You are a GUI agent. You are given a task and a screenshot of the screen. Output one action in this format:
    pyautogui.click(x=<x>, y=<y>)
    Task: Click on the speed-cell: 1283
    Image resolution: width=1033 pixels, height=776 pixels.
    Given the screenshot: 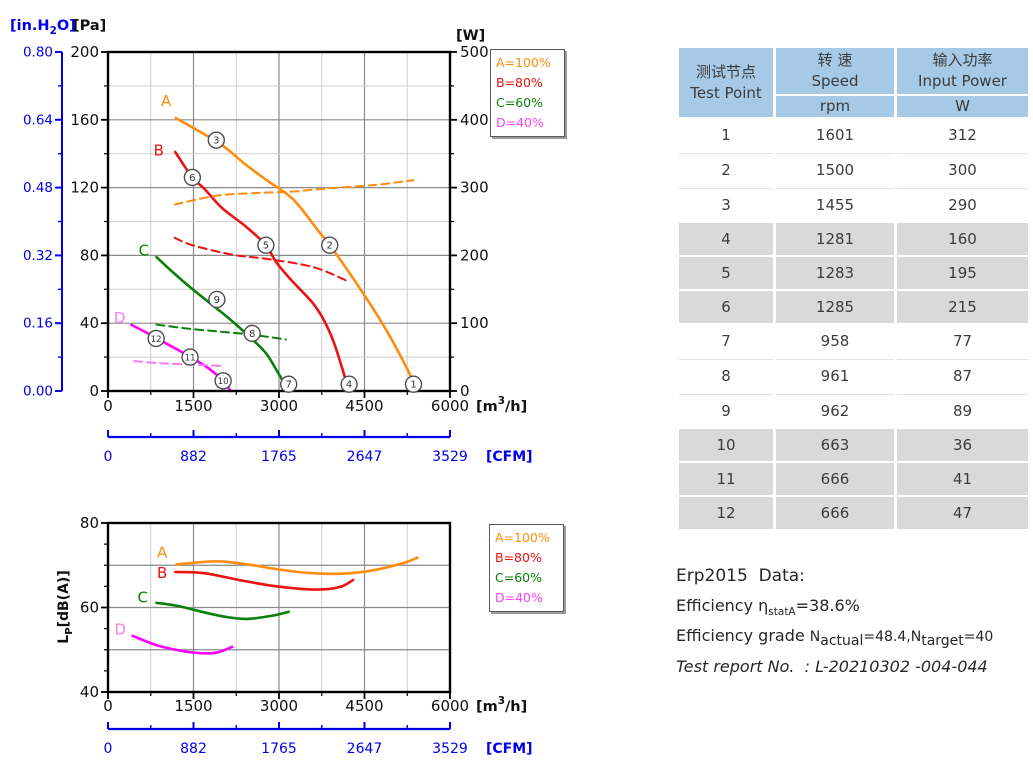 What is the action you would take?
    pyautogui.click(x=835, y=273)
    